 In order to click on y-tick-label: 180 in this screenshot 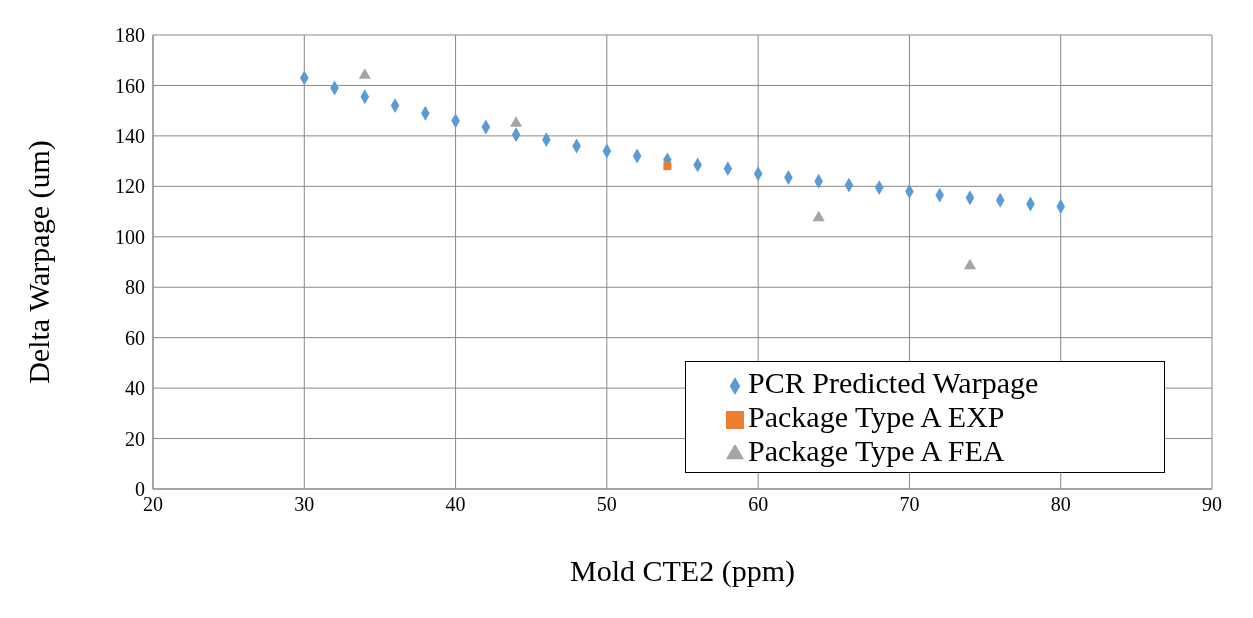, I will do `click(130, 35)`.